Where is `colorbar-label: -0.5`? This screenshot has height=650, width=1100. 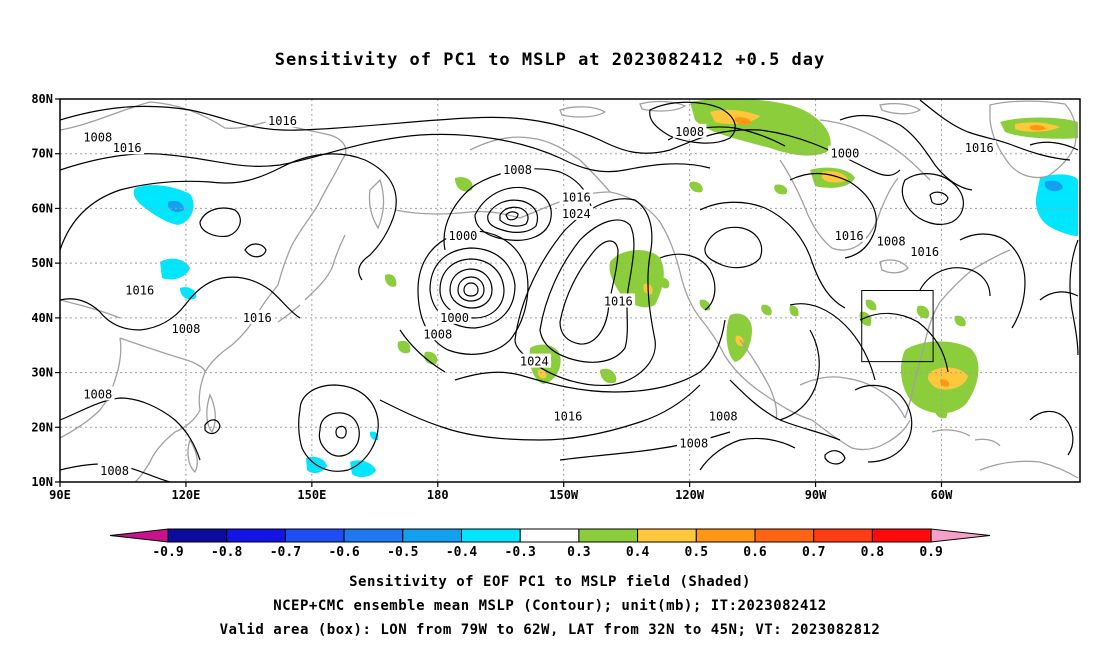
colorbar-label: -0.5 is located at coordinates (402, 552).